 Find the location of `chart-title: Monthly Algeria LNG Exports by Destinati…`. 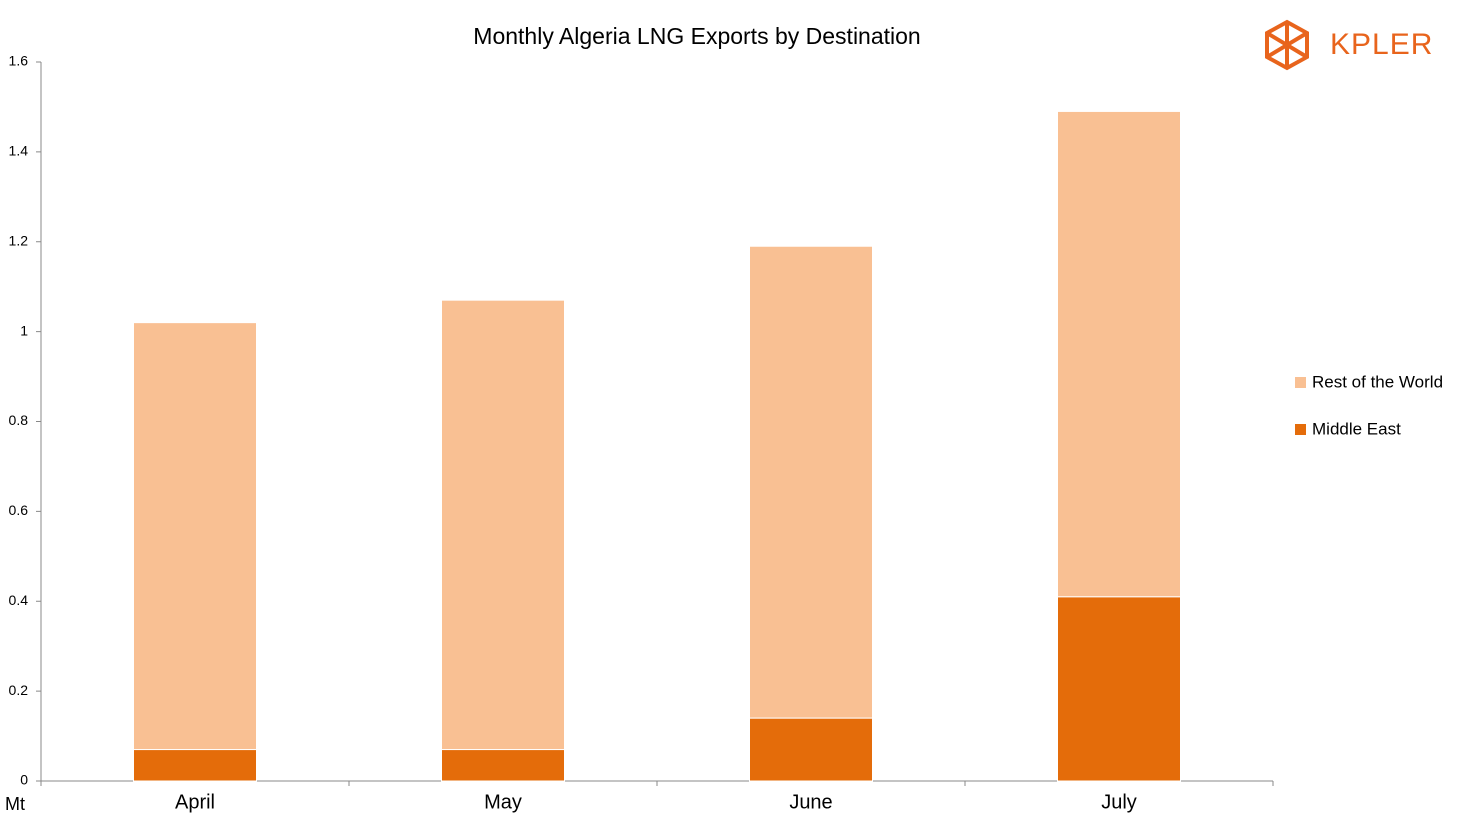

chart-title: Monthly Algeria LNG Exports by Destinati… is located at coordinates (696, 36).